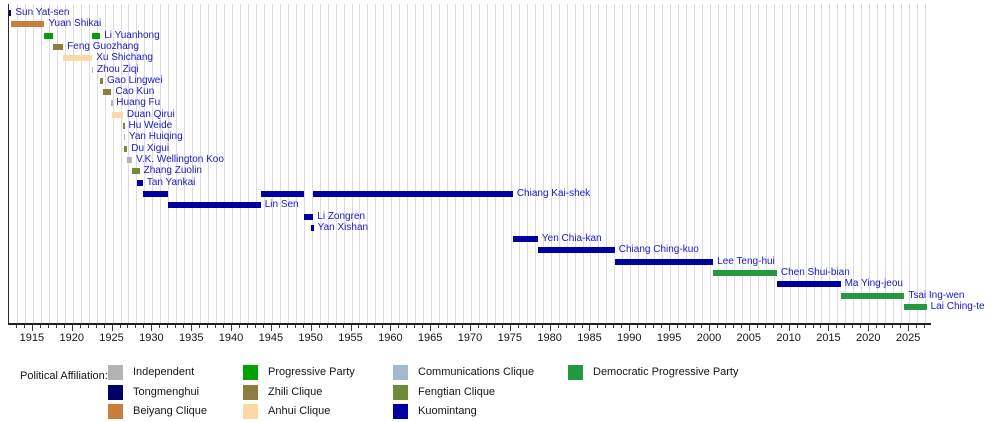  I want to click on leader-label: Zhou Ziqi, so click(118, 69).